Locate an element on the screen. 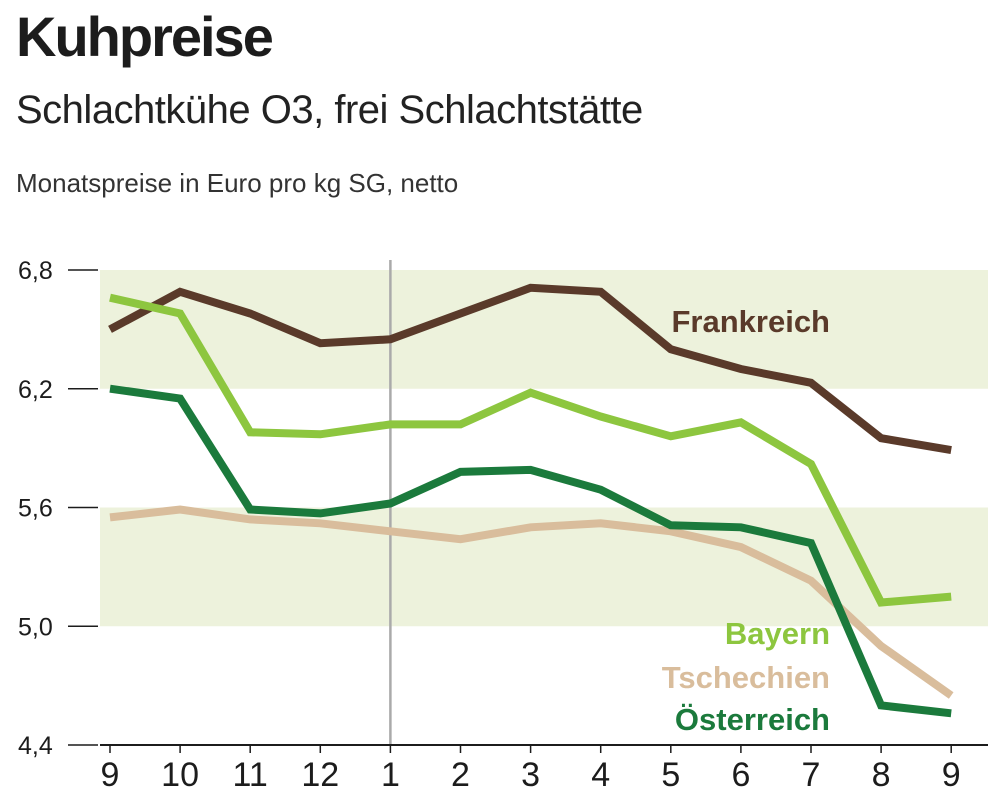 This screenshot has height=806, width=1006. x-tick-label: 4 is located at coordinates (600, 775).